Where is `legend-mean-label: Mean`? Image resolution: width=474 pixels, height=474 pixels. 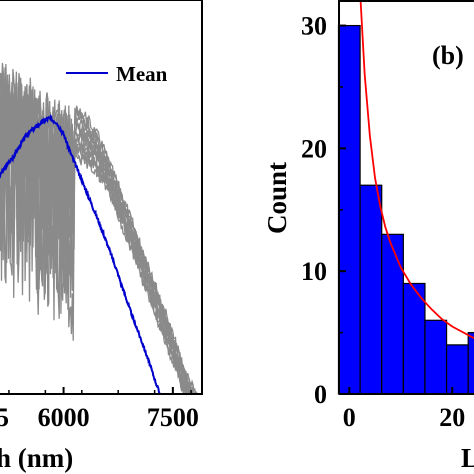 legend-mean-label: Mean is located at coordinates (142, 74).